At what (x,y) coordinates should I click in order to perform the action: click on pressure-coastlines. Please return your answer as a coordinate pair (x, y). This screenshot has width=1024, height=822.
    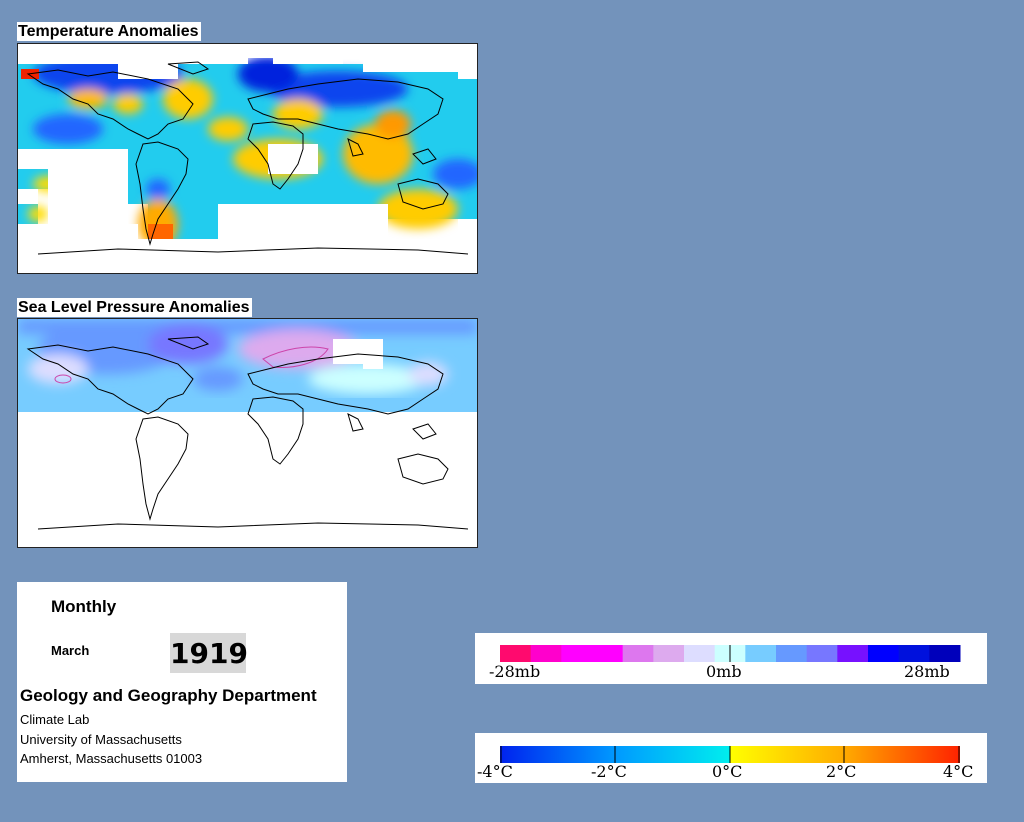
    Looking at the image, I should click on (247, 433).